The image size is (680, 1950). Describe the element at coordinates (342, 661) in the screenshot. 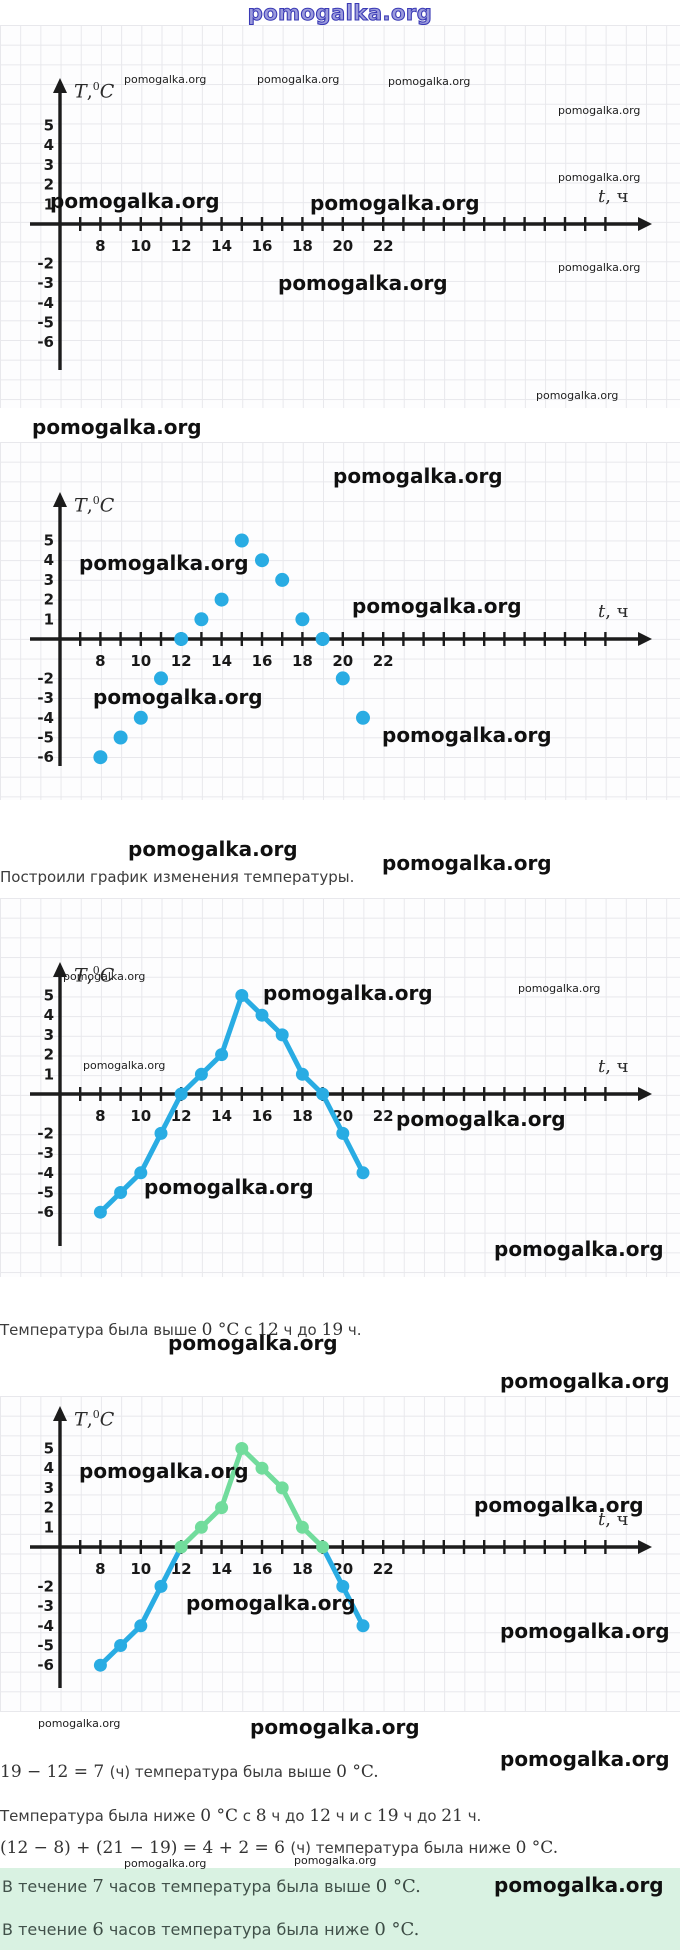

I see `x-tick-label: 20` at that location.